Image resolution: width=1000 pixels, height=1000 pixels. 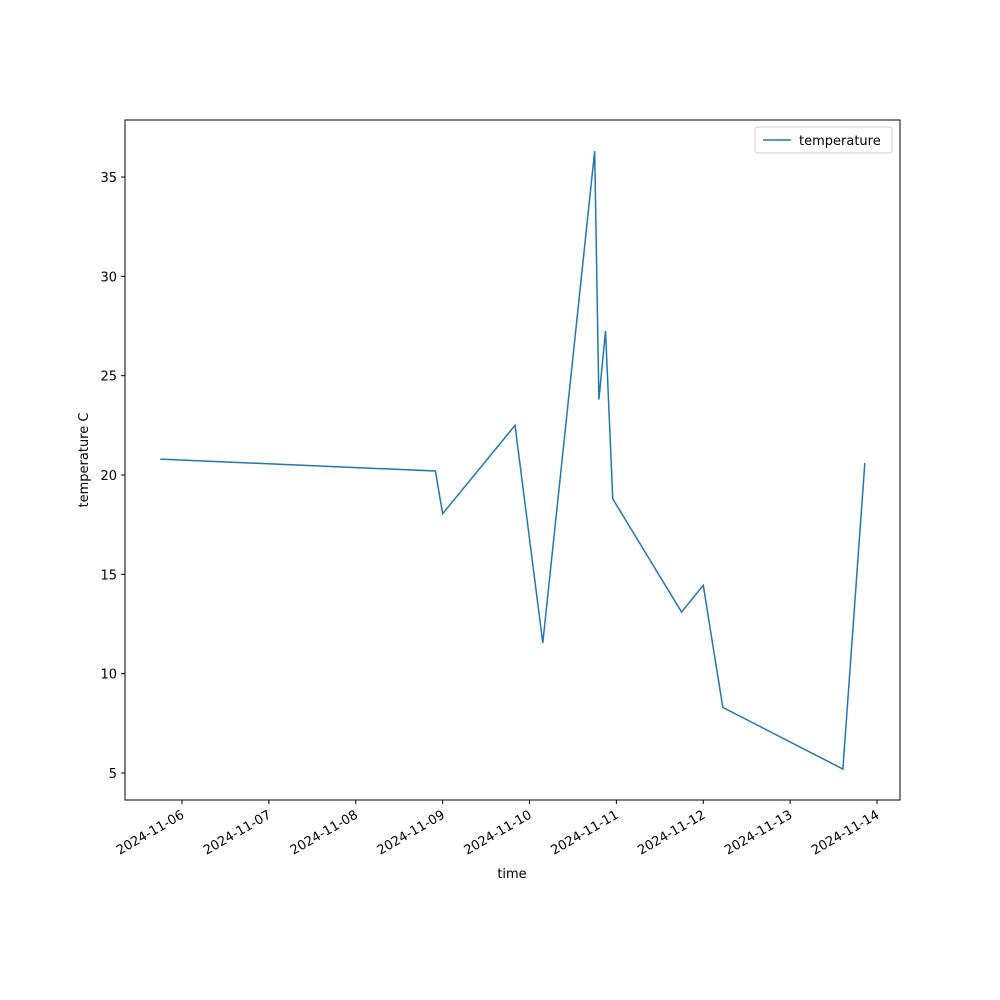 I want to click on y-tick-label: 5, so click(x=113, y=774).